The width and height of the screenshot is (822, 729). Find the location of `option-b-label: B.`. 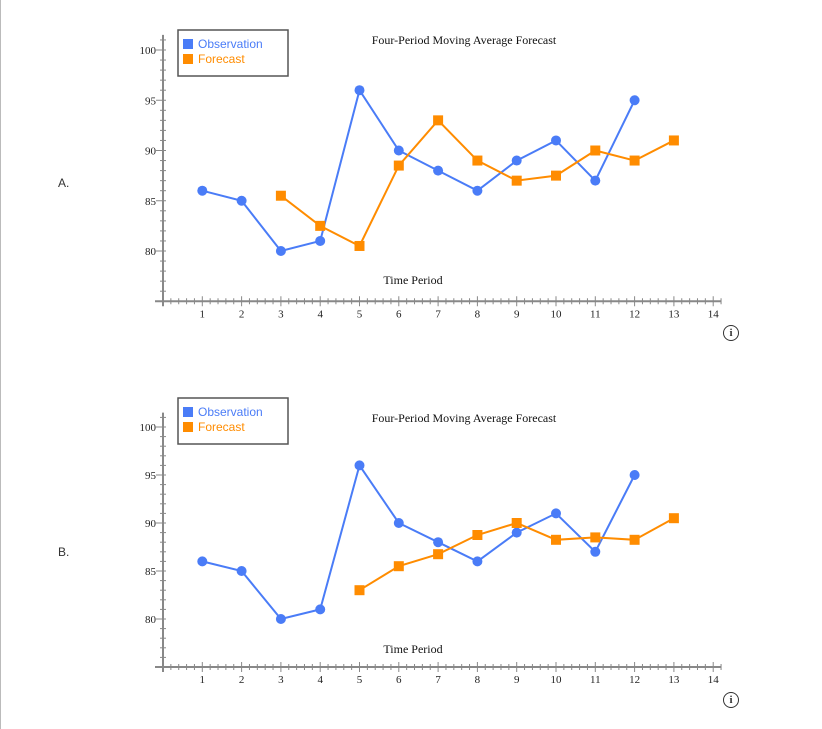

option-b-label: B. is located at coordinates (64, 552).